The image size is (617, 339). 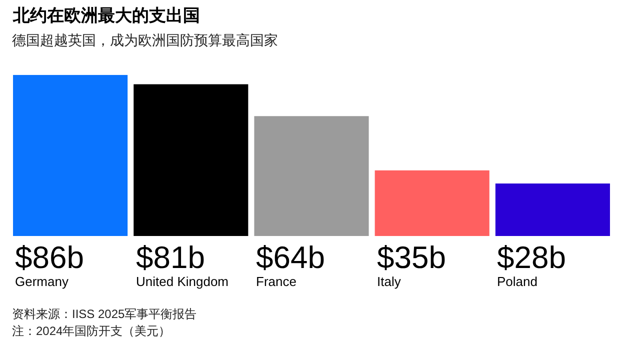 I want to click on text: 资料来源：IISS 2025军事平衡报告, so click(x=104, y=314).